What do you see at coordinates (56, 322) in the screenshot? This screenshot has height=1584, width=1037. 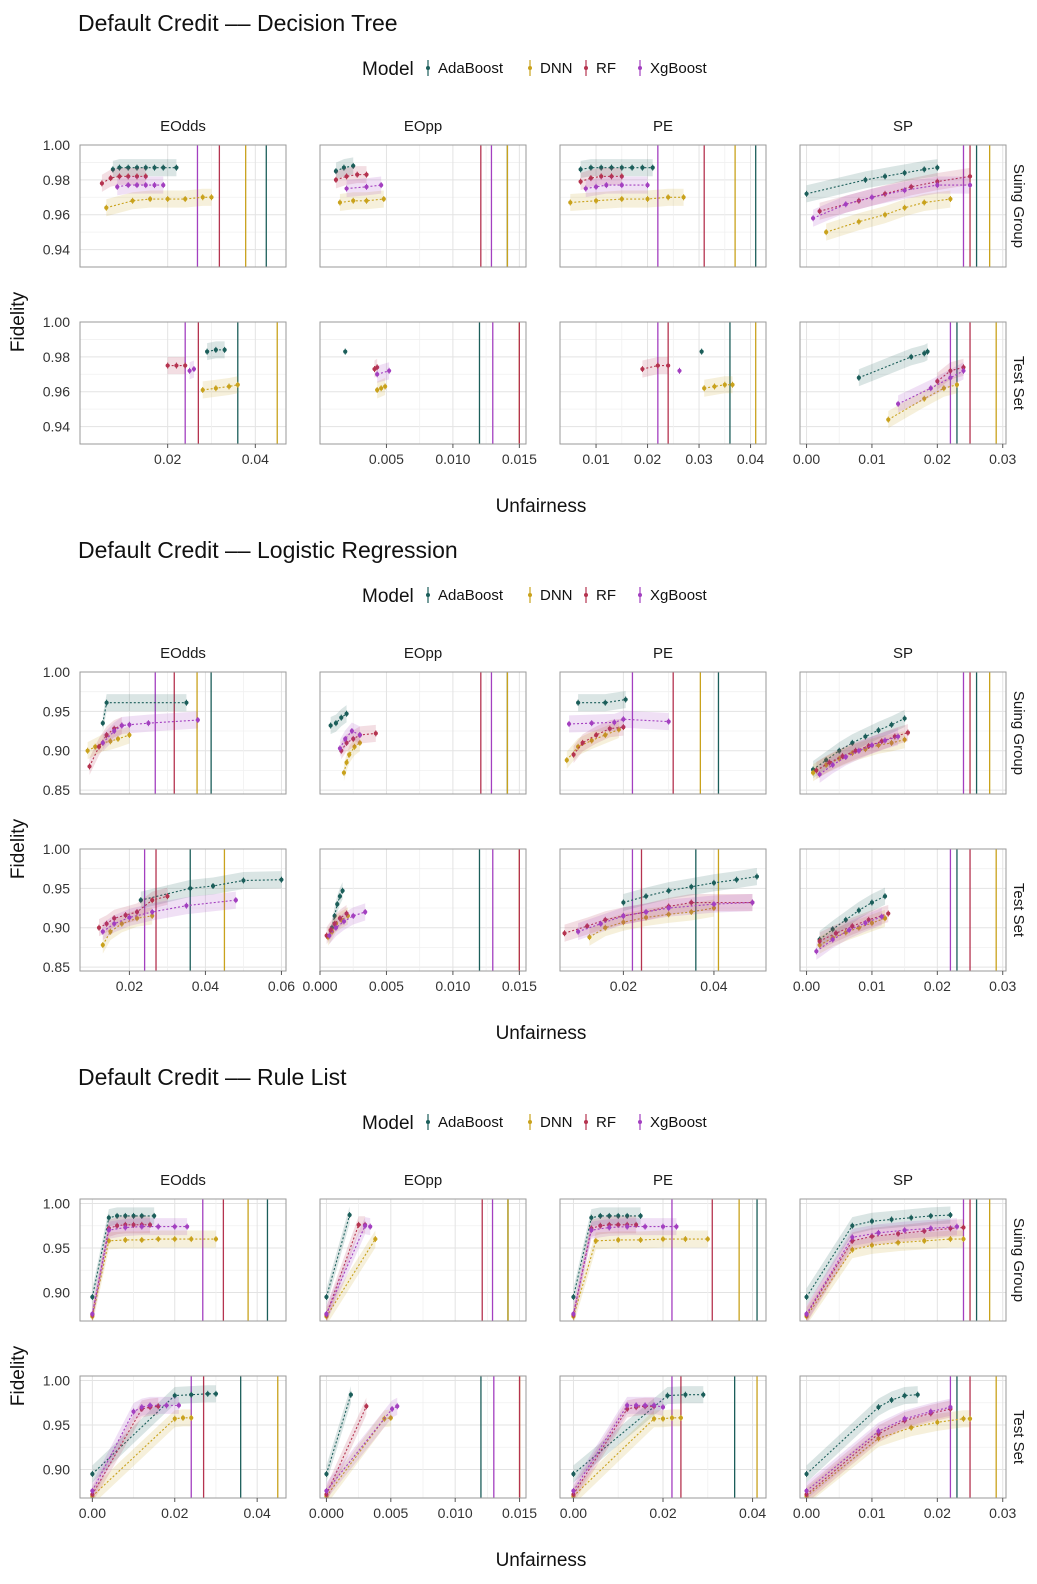 I see `y-tick-label: 1.00` at bounding box center [56, 322].